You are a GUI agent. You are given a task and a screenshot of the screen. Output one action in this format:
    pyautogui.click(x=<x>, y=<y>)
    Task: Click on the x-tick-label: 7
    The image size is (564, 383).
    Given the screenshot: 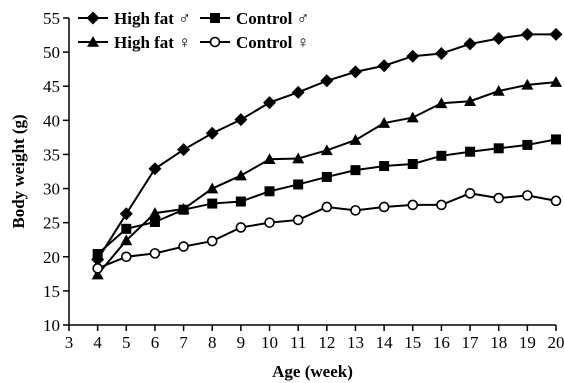 What is the action you would take?
    pyautogui.click(x=183, y=342)
    